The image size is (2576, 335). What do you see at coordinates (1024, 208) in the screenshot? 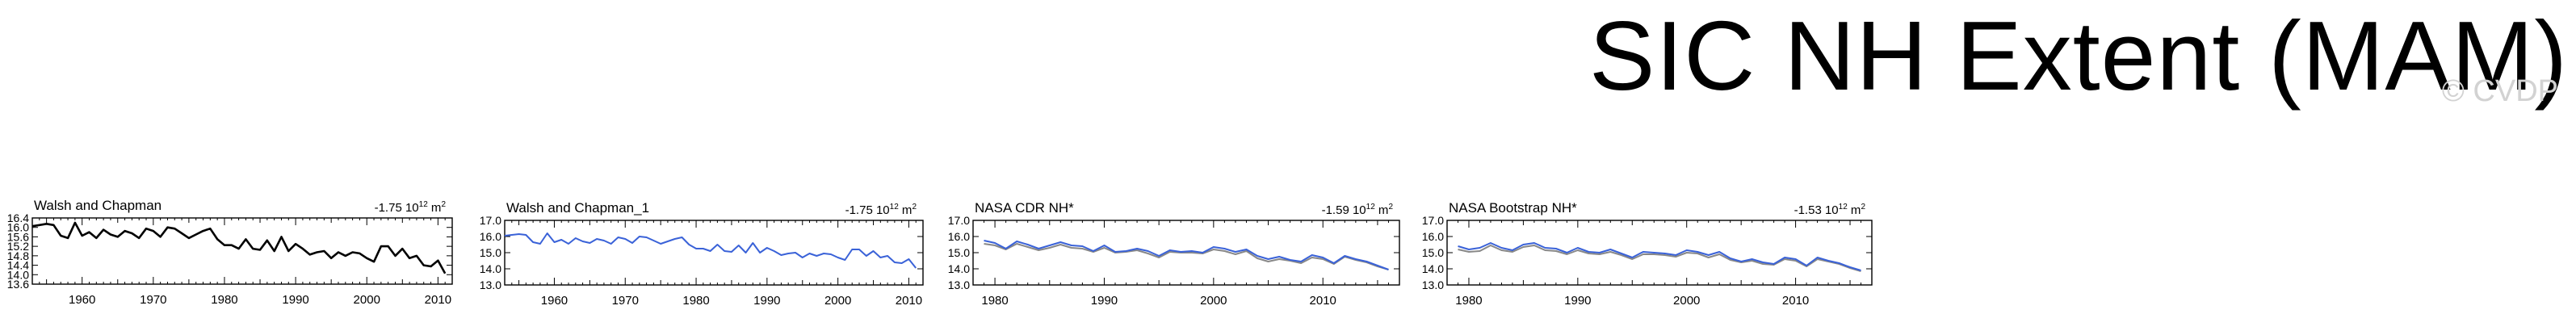
I see `panel-title: NASA CDR NH*` at bounding box center [1024, 208].